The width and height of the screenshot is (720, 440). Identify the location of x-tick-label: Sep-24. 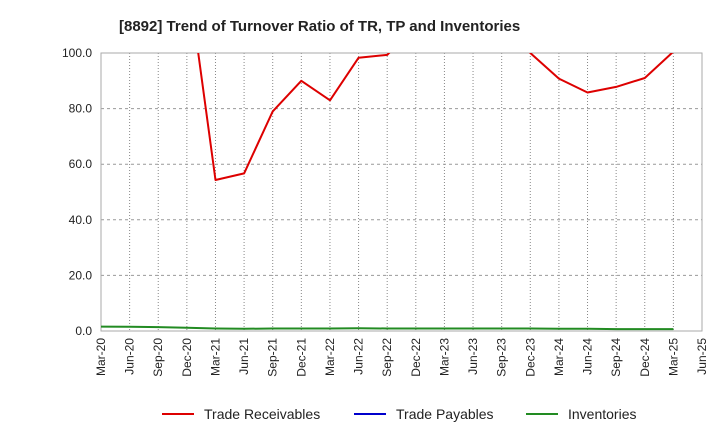
(616, 357).